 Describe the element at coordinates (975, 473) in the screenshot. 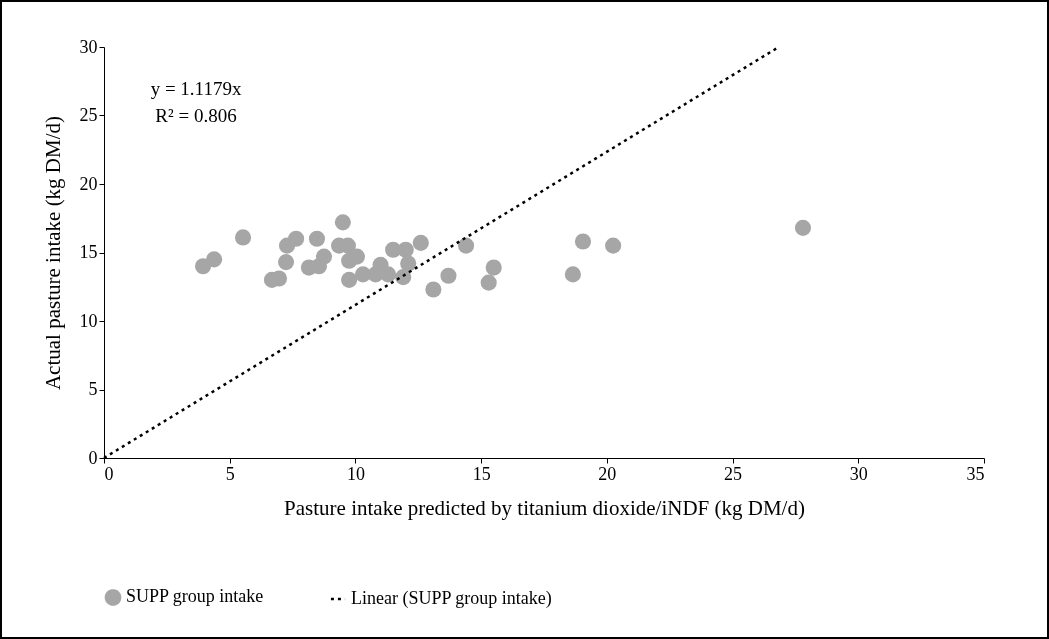

I see `x-tick-label: 35` at that location.